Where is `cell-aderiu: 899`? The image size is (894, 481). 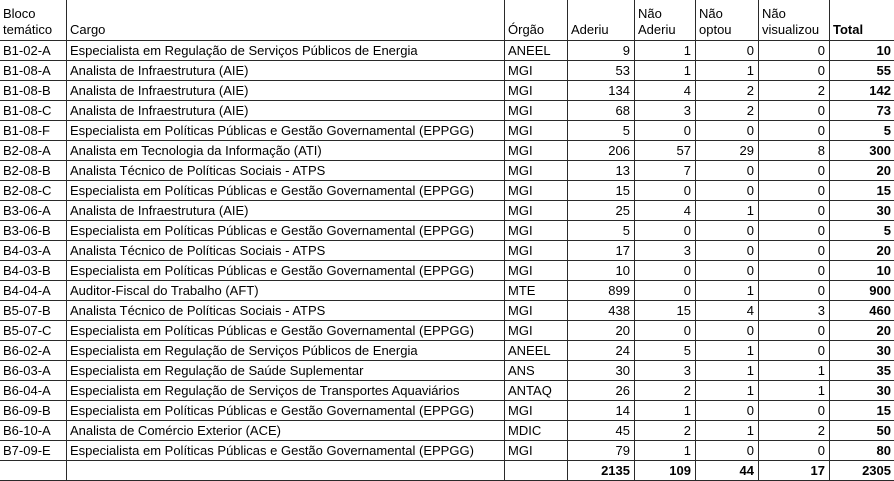
cell-aderiu: 899 is located at coordinates (601, 290).